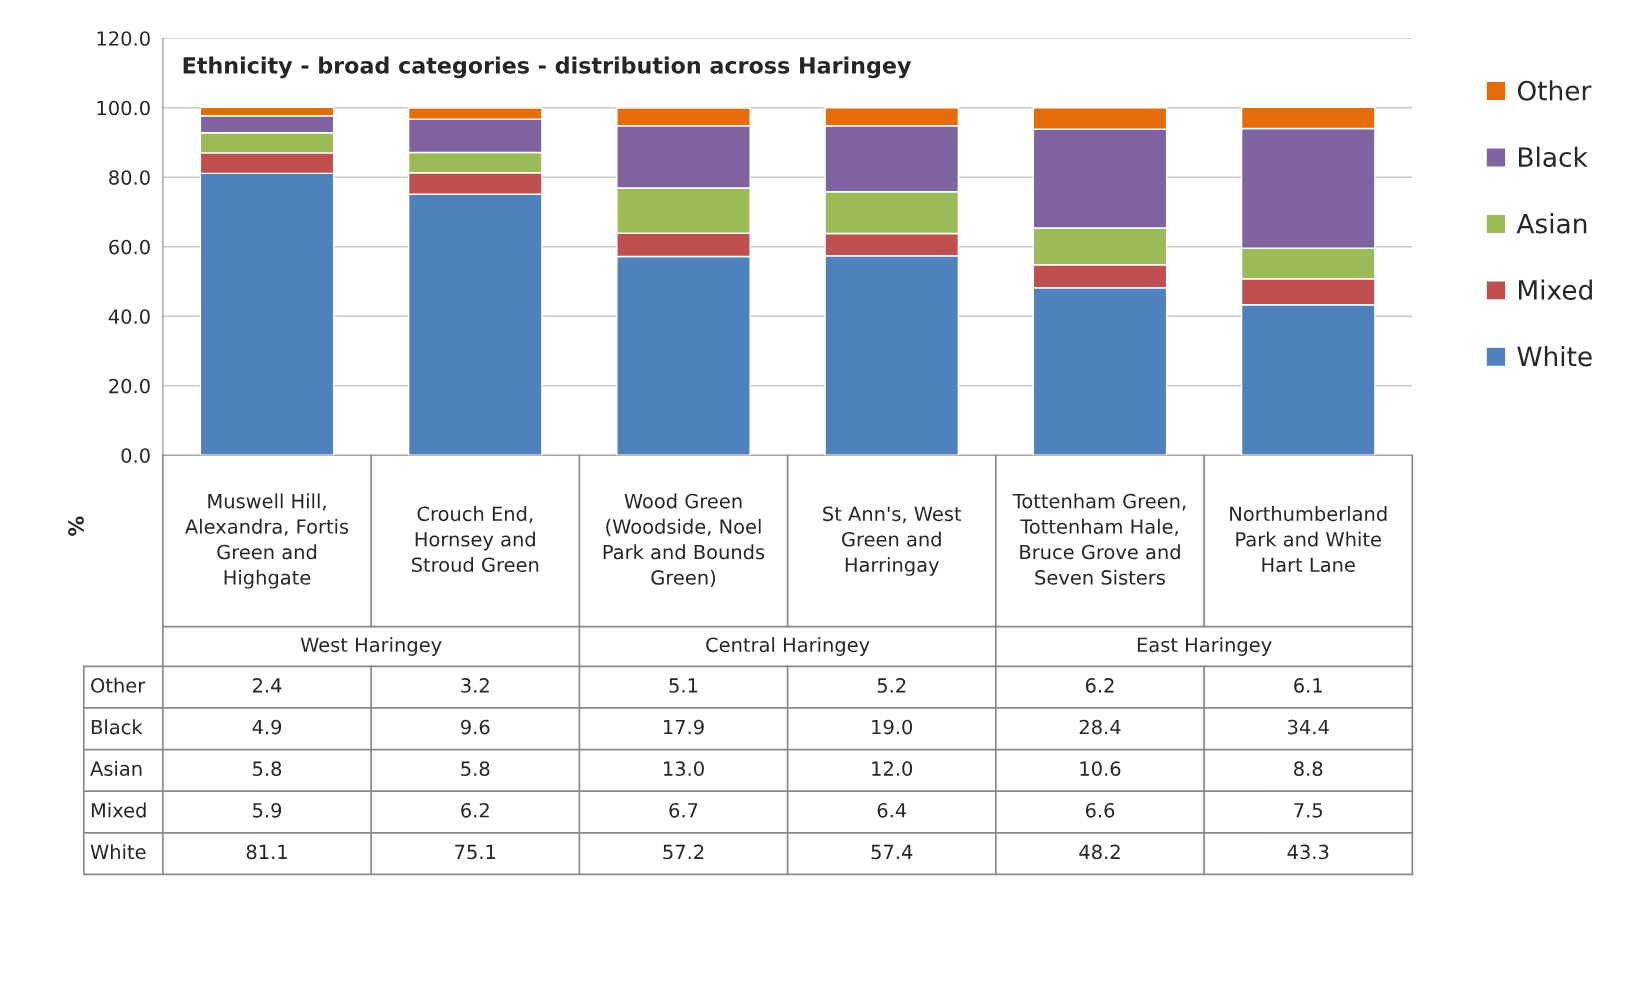  Describe the element at coordinates (1100, 769) in the screenshot. I see `data-label: 10.6` at that location.